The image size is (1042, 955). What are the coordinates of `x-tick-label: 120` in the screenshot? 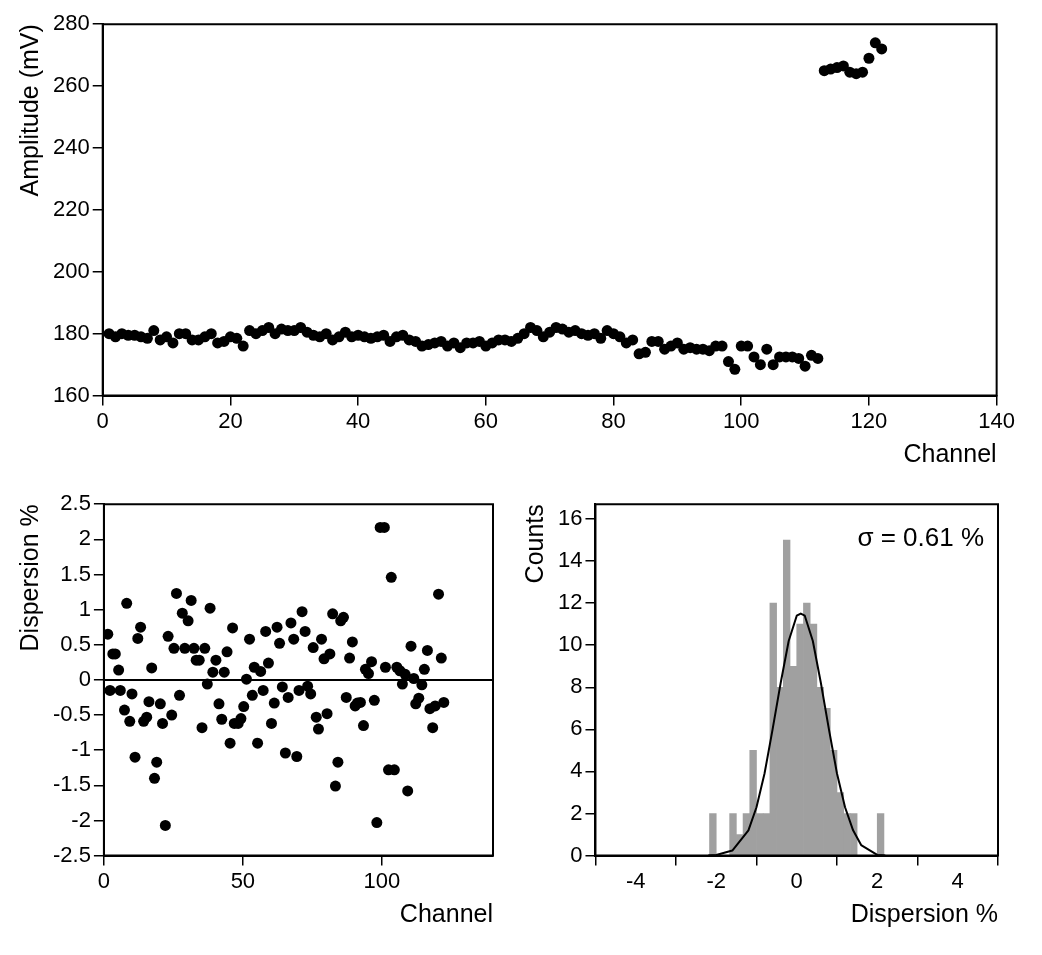 It's located at (869, 420).